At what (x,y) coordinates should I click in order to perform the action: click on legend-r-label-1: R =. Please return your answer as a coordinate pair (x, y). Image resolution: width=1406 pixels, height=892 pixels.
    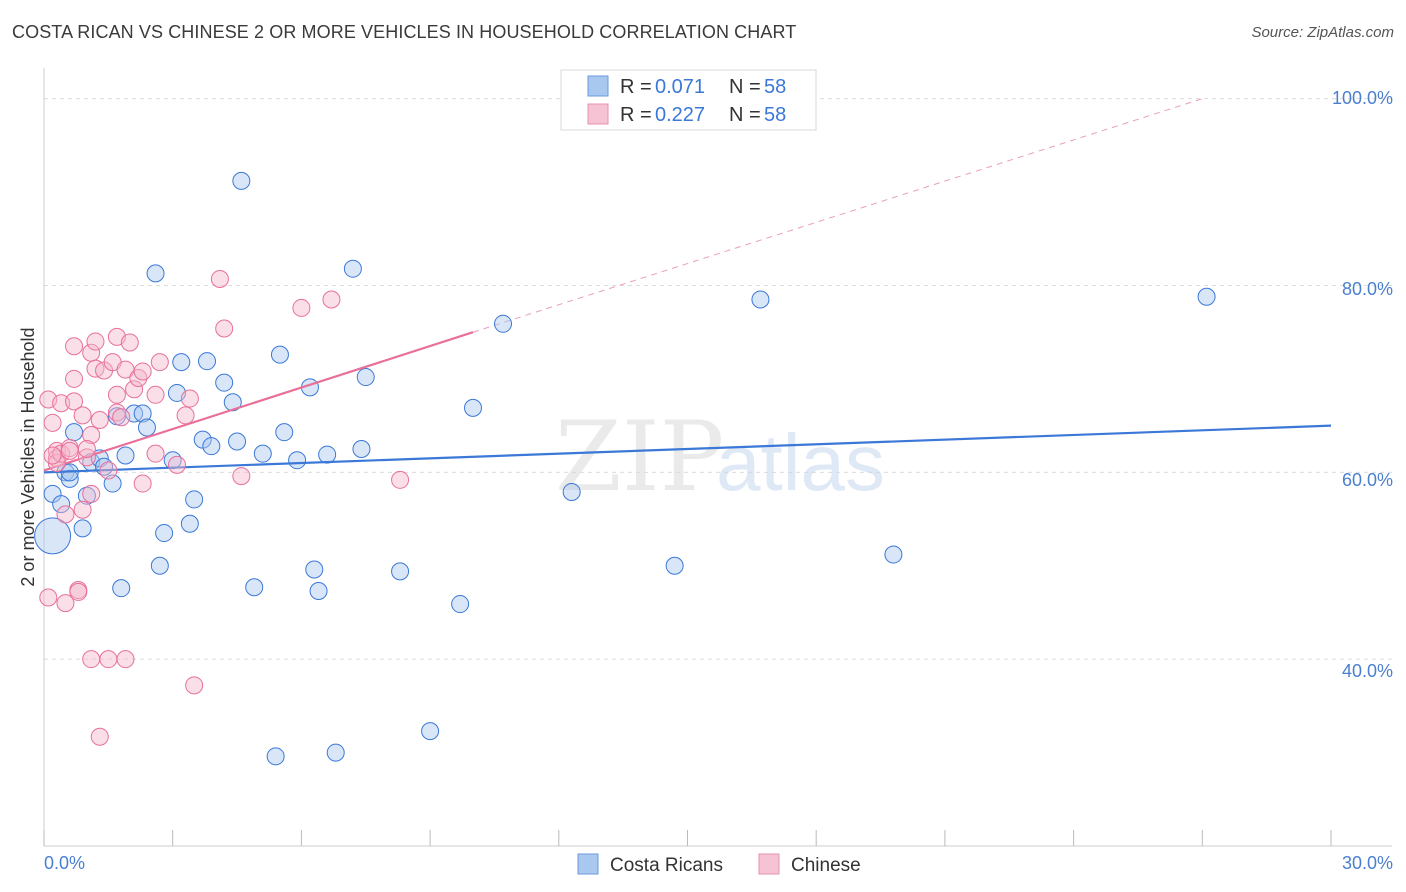
    Looking at the image, I should click on (636, 87).